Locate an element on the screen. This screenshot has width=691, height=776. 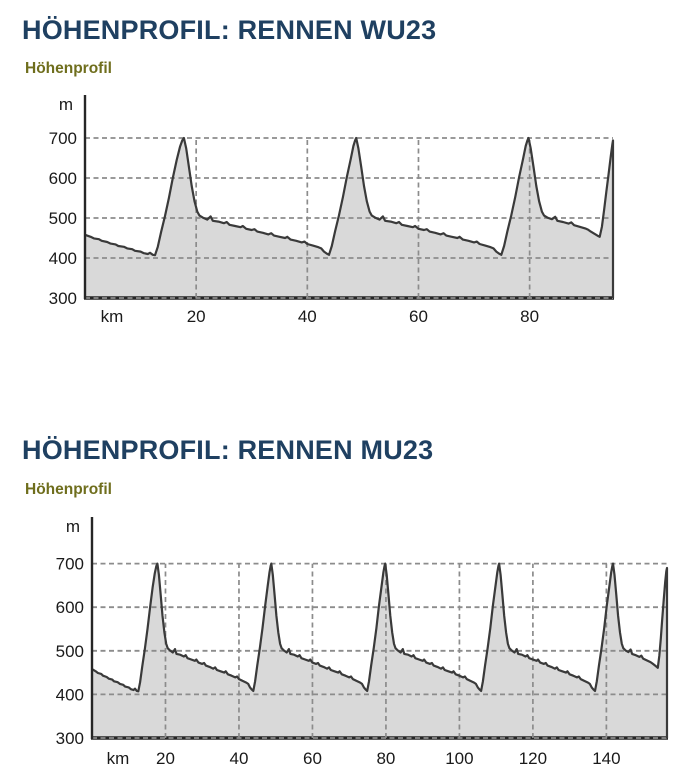
chart-title-mu23: Höhenprofil is located at coordinates (68, 489).